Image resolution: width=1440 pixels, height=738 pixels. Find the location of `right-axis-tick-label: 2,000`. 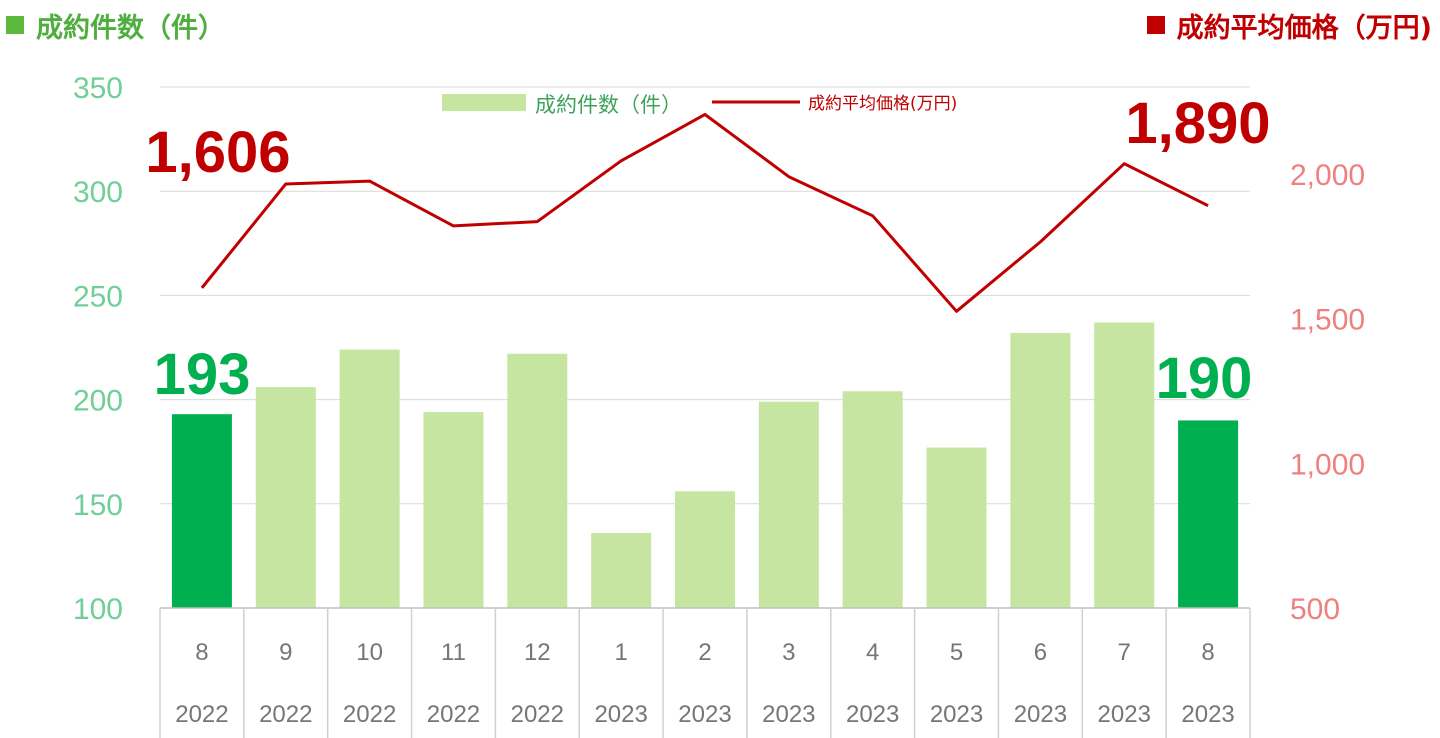

right-axis-tick-label: 2,000 is located at coordinates (1327, 175).